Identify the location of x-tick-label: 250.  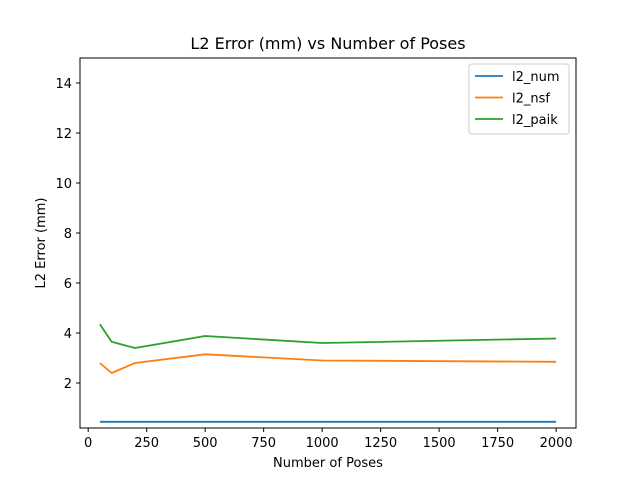
(146, 443).